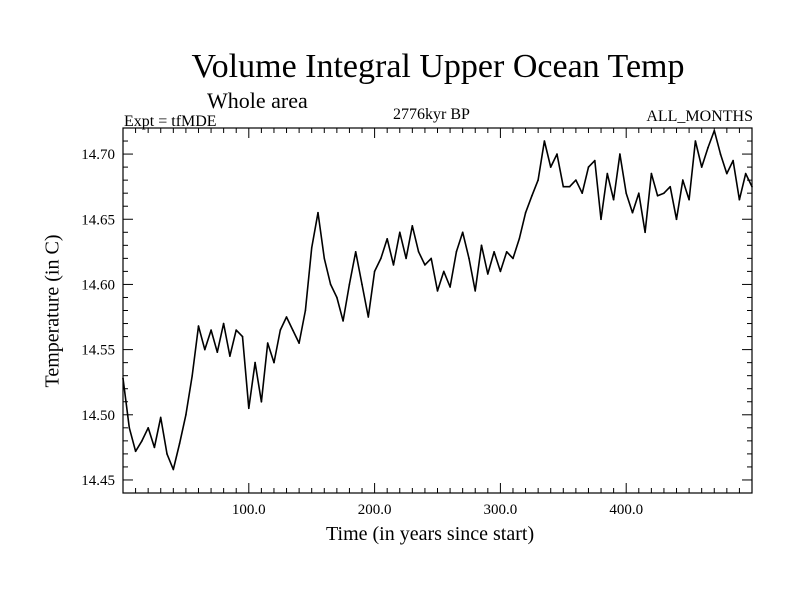 Image resolution: width=800 pixels, height=600 pixels. What do you see at coordinates (375, 510) in the screenshot?
I see `x-tick-label: 200.0` at bounding box center [375, 510].